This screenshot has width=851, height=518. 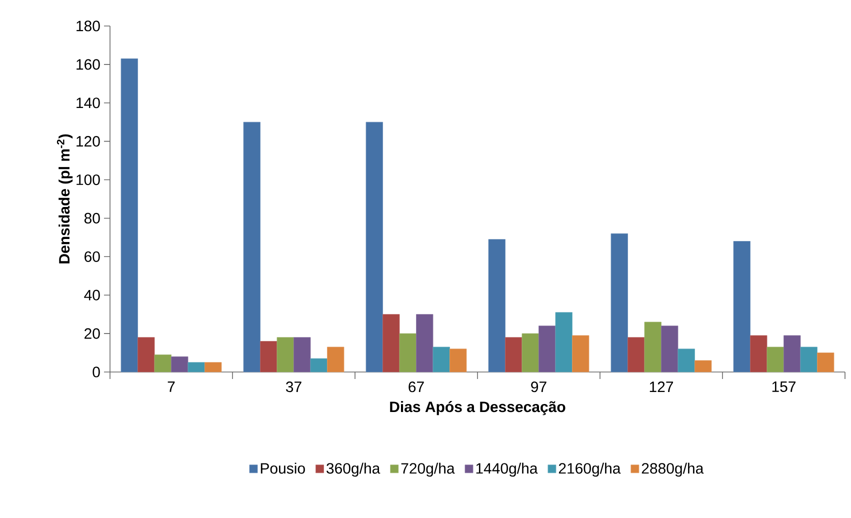 What do you see at coordinates (538, 387) in the screenshot?
I see `x-tick-label: 97` at bounding box center [538, 387].